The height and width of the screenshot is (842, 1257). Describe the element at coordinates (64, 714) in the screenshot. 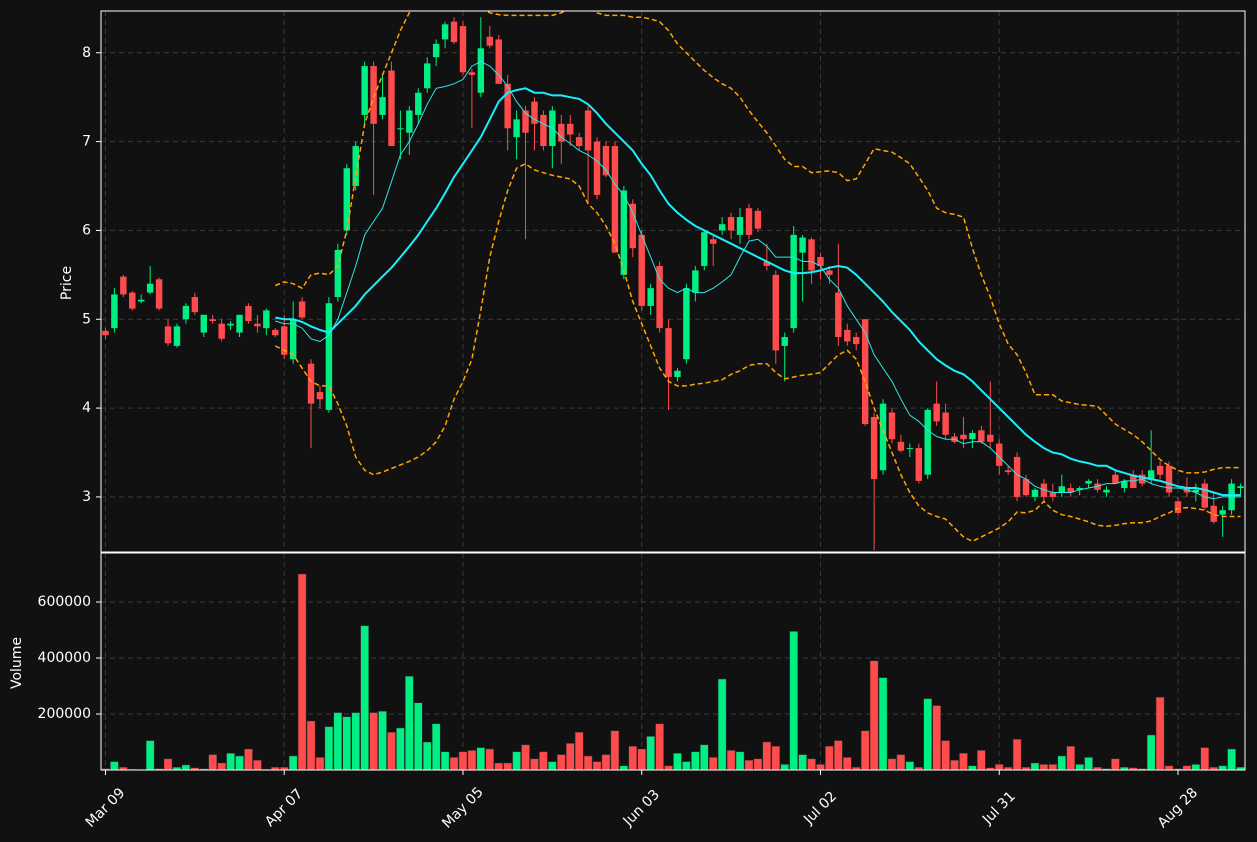

I see `volume-tick-label: 200000` at that location.